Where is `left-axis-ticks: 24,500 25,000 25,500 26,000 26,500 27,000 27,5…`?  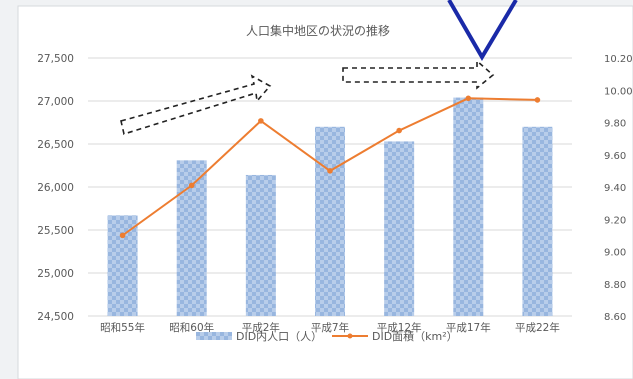 left-axis-ticks: 24,500 25,000 25,500 26,000 26,500 27,000 27,5… is located at coordinates (55, 188).